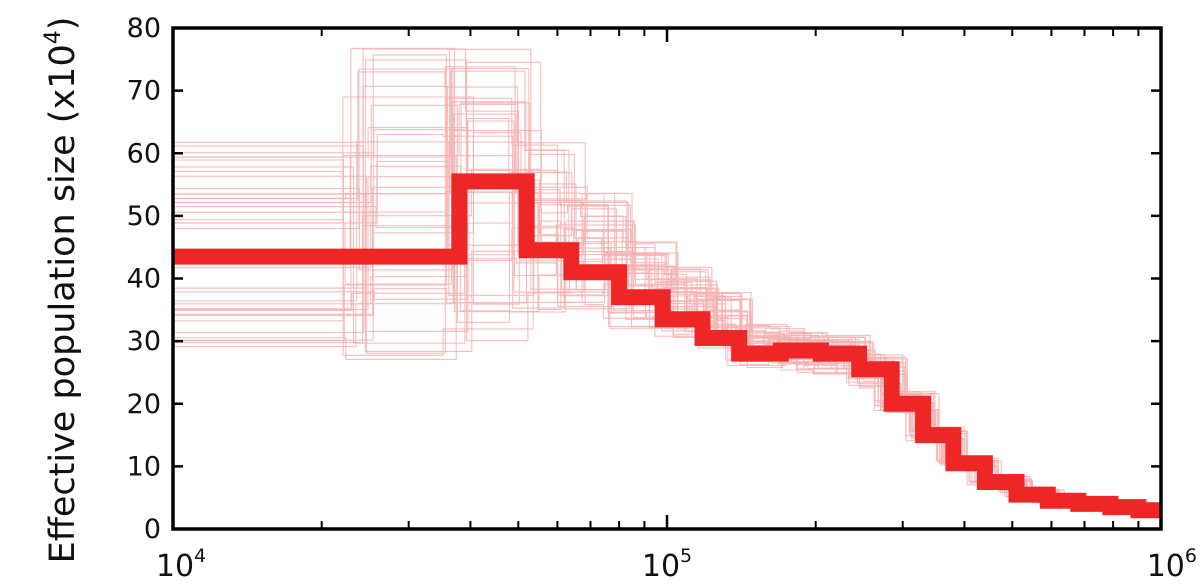  Describe the element at coordinates (144, 466) in the screenshot. I see `y-tick-label: 10` at that location.